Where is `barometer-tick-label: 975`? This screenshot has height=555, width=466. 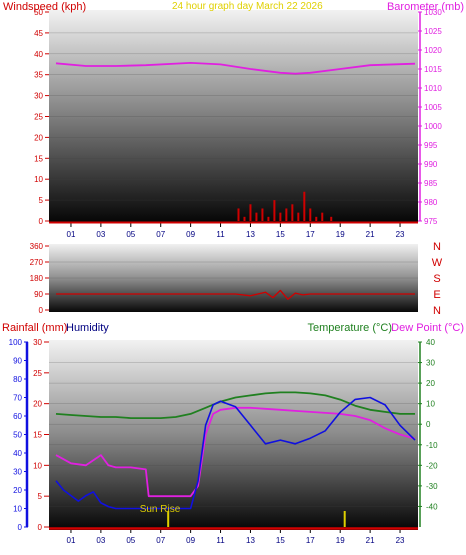
barometer-tick-label: 975 is located at coordinates (431, 221).